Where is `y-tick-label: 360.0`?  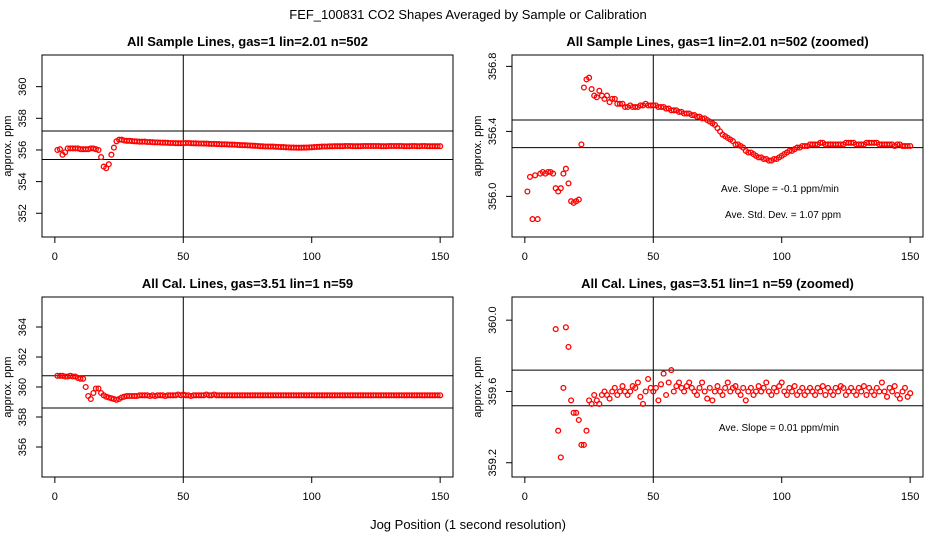 y-tick-label: 360.0 is located at coordinates (493, 320).